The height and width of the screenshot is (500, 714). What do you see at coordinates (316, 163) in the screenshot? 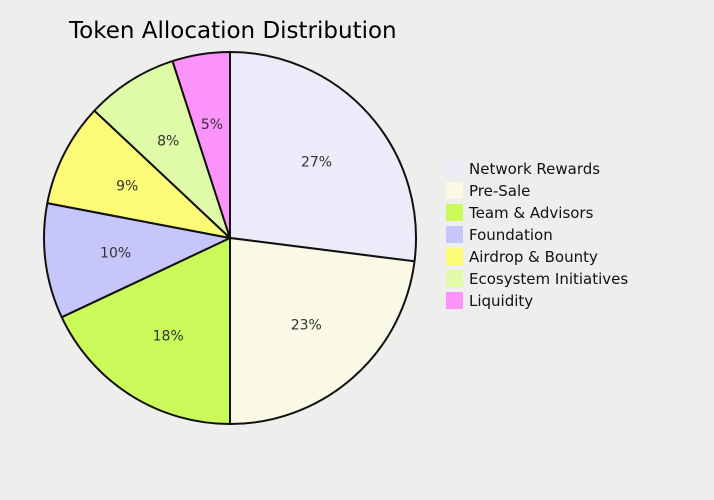
I see `slice-label-network-rewards: 27%` at bounding box center [316, 163].